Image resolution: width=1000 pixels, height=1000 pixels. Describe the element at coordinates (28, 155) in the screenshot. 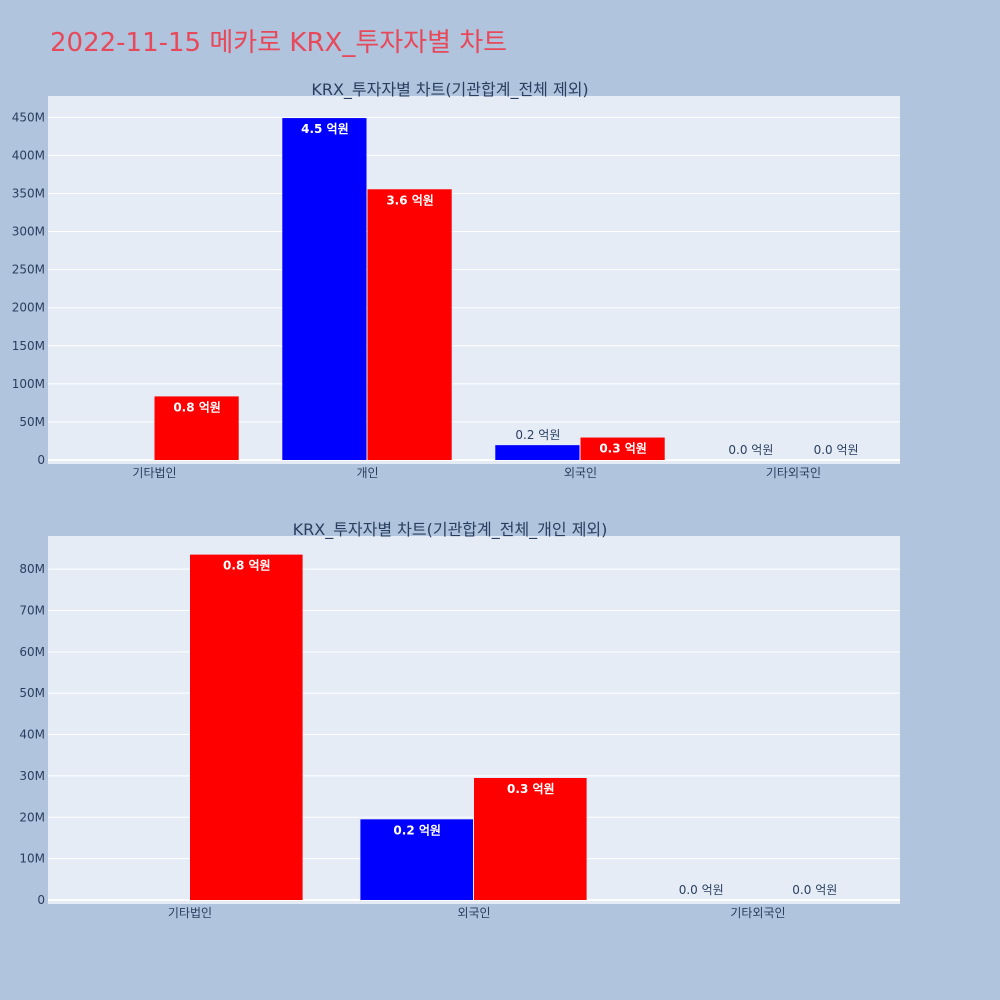

I see `y-tick-label: 400M` at that location.